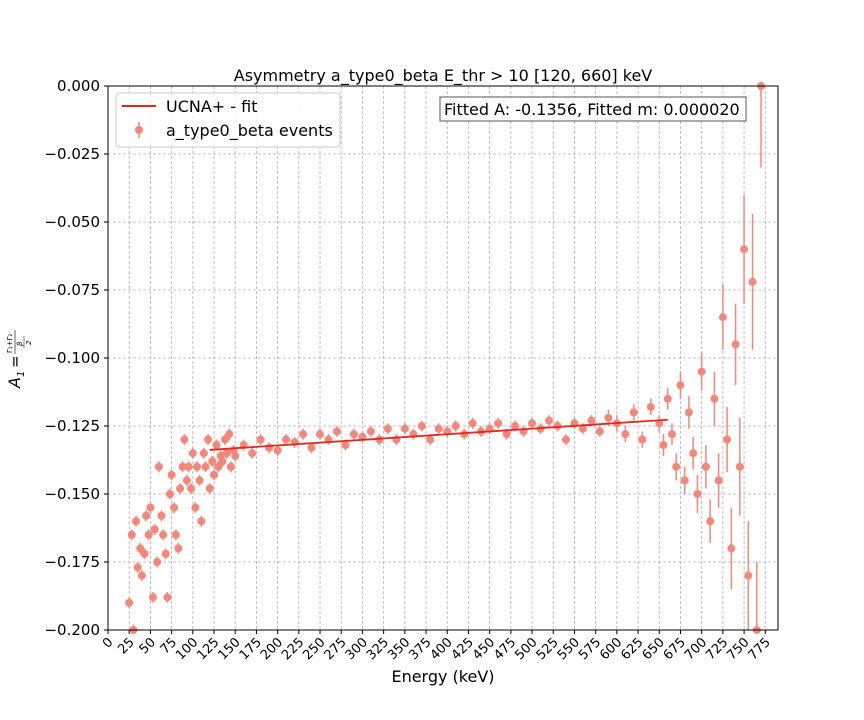 The width and height of the screenshot is (864, 720). Describe the element at coordinates (108, 643) in the screenshot. I see `x-tick-label: 0` at that location.